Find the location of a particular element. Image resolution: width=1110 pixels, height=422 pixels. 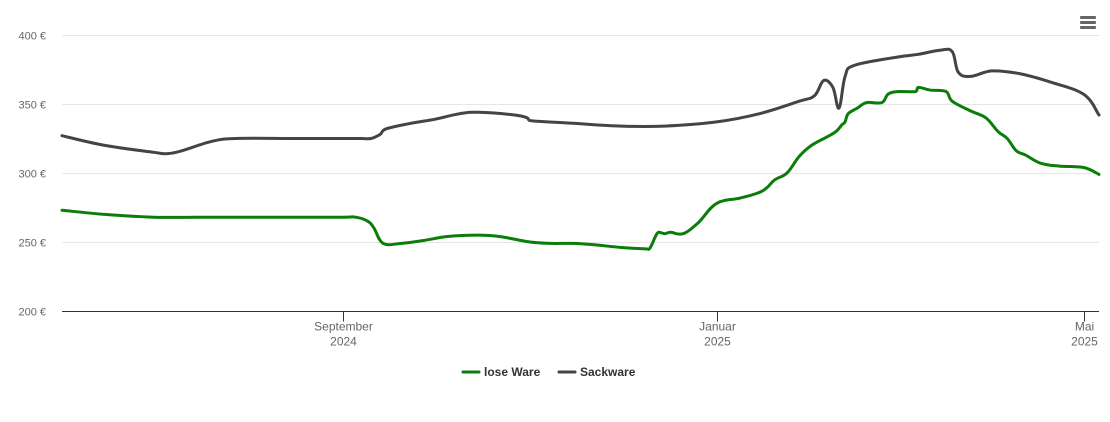

y-tick-label: 350 € is located at coordinates (32, 106).